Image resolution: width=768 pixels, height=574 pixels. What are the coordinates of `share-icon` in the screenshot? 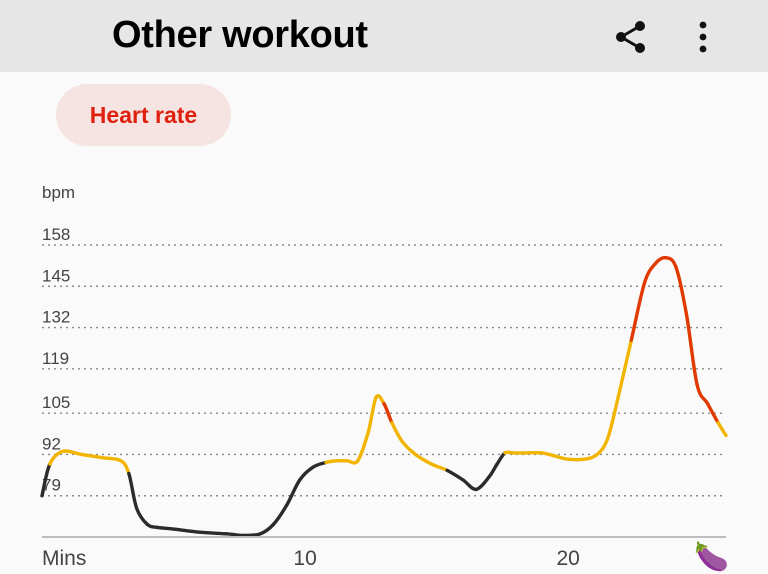 It's located at (631, 37).